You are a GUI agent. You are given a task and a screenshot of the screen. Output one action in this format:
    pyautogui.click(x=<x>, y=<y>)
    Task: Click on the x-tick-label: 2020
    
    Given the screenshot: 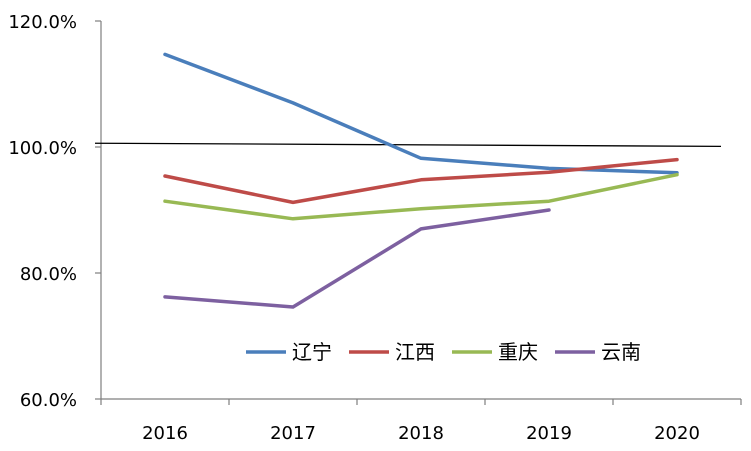 What is the action you would take?
    pyautogui.click(x=677, y=433)
    